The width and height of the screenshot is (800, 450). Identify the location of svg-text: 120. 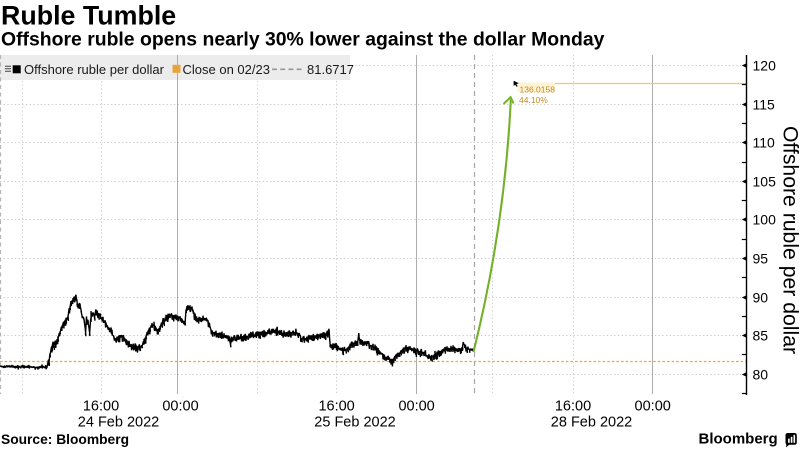
(765, 66).